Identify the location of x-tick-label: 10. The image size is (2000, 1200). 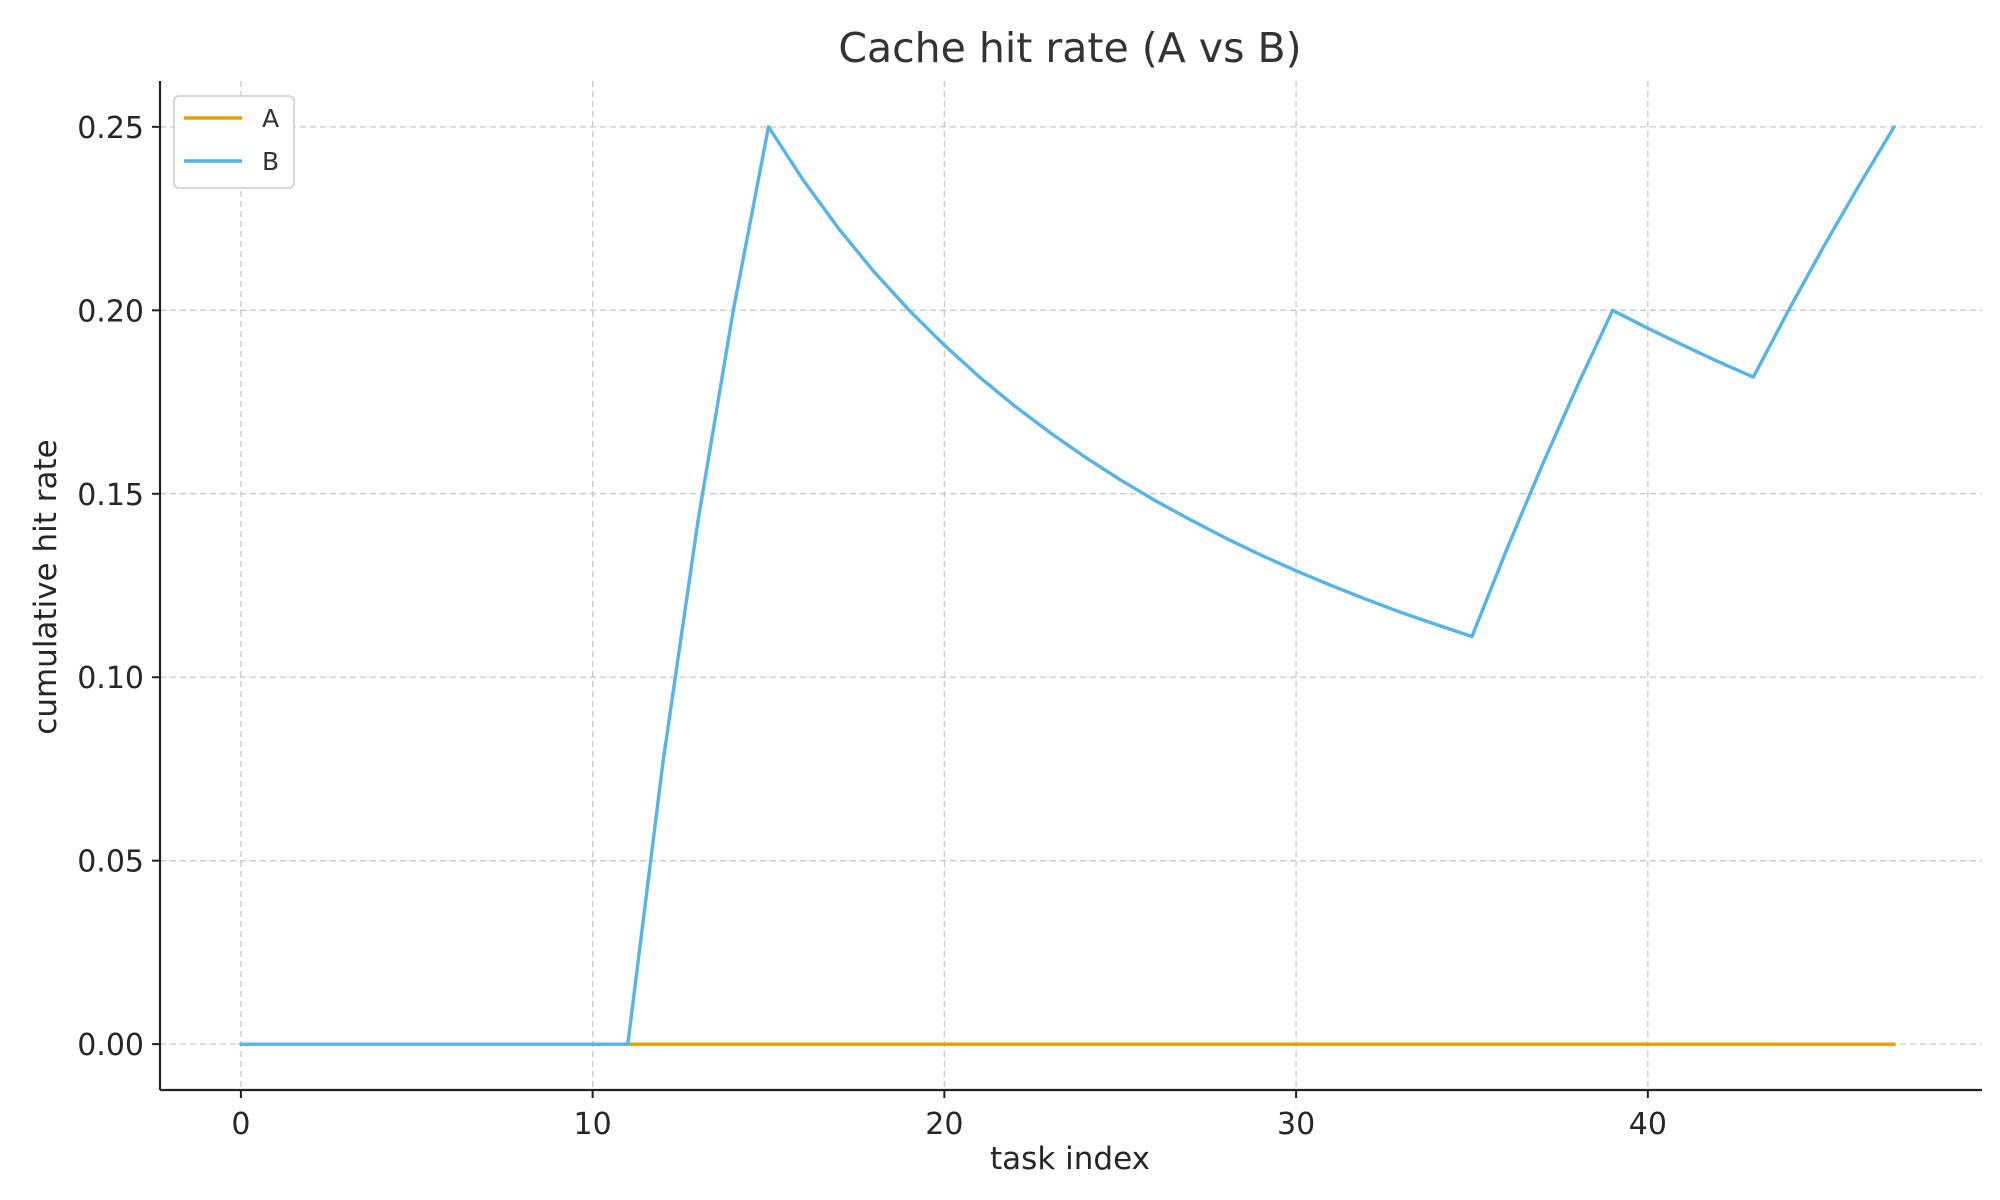
(593, 1124).